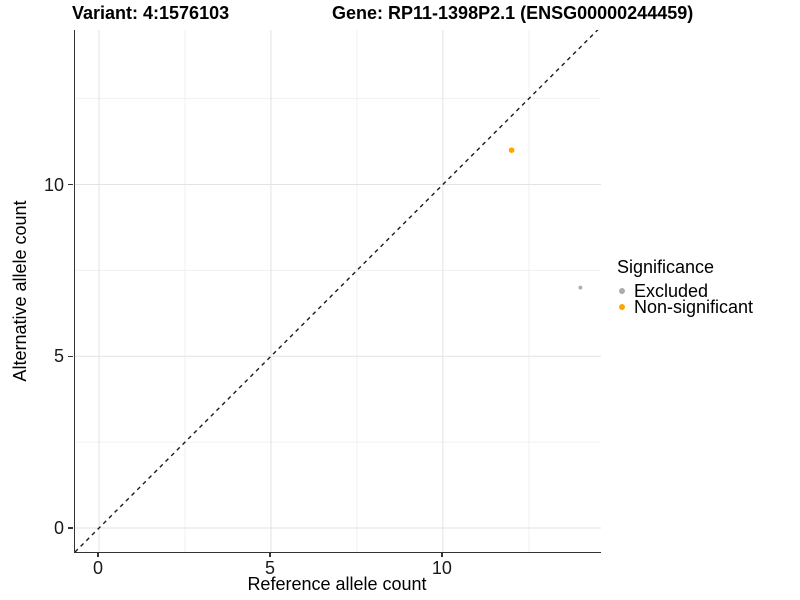  I want to click on y-axis-title: Alternative allele count, so click(20, 291).